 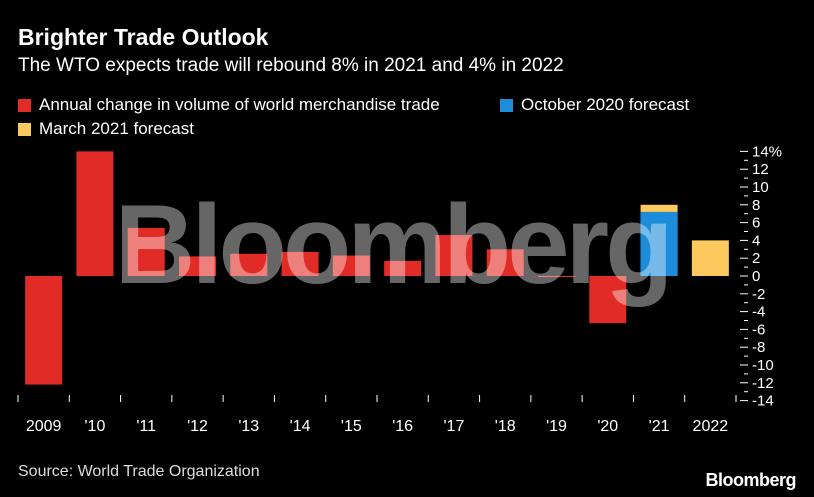 I want to click on legend-item-october-2020: October 2020 forecast, so click(x=594, y=105).